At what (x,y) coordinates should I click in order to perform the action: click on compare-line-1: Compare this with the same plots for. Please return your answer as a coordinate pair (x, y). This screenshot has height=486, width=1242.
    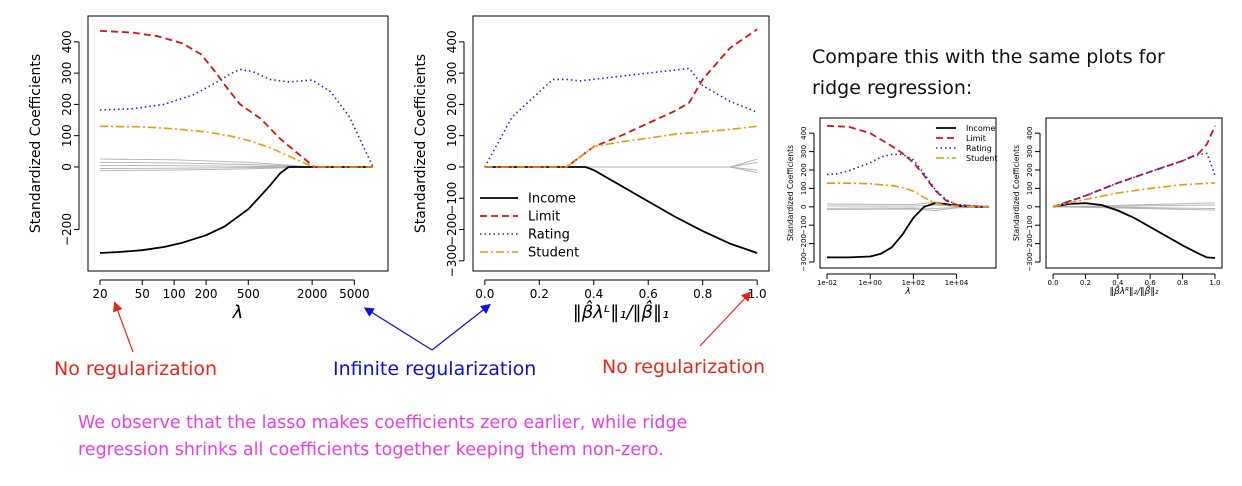
    Looking at the image, I should click on (988, 57).